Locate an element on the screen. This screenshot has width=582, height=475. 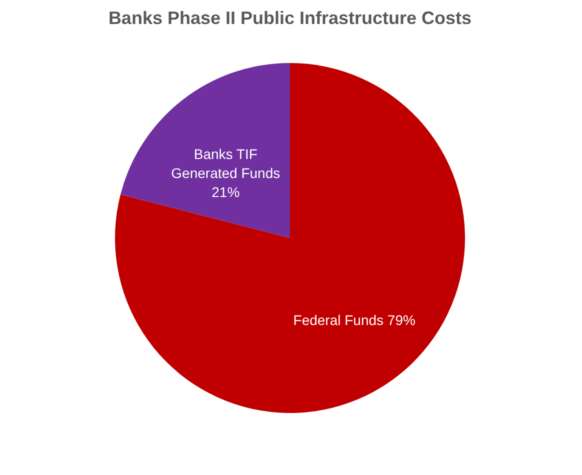
chart-title: Banks Phase II Public Infrastructure Costs is located at coordinates (290, 18).